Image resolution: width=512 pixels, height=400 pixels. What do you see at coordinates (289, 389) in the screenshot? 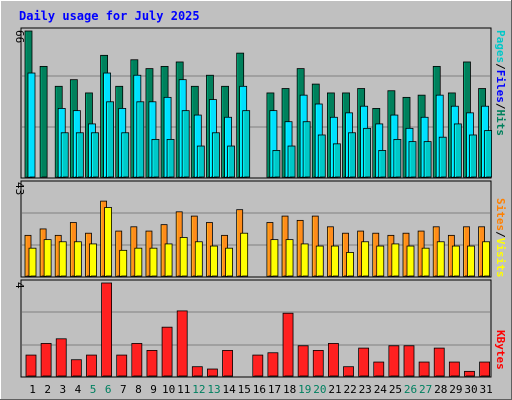
I see `day-label-18: 18` at bounding box center [289, 389].